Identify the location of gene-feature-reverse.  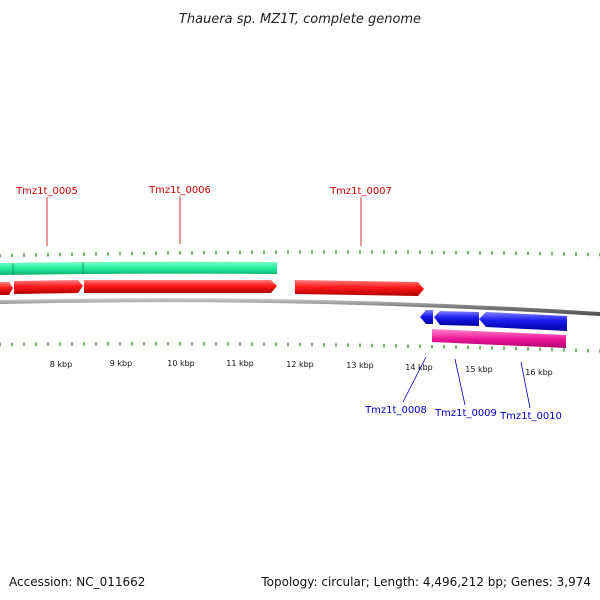
(499, 338).